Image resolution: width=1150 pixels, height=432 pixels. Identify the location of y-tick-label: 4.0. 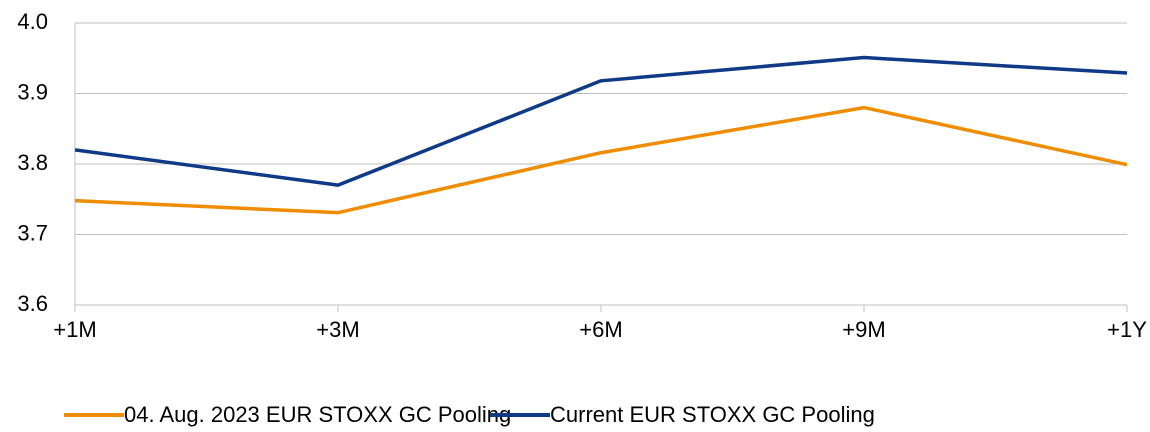
(32, 21).